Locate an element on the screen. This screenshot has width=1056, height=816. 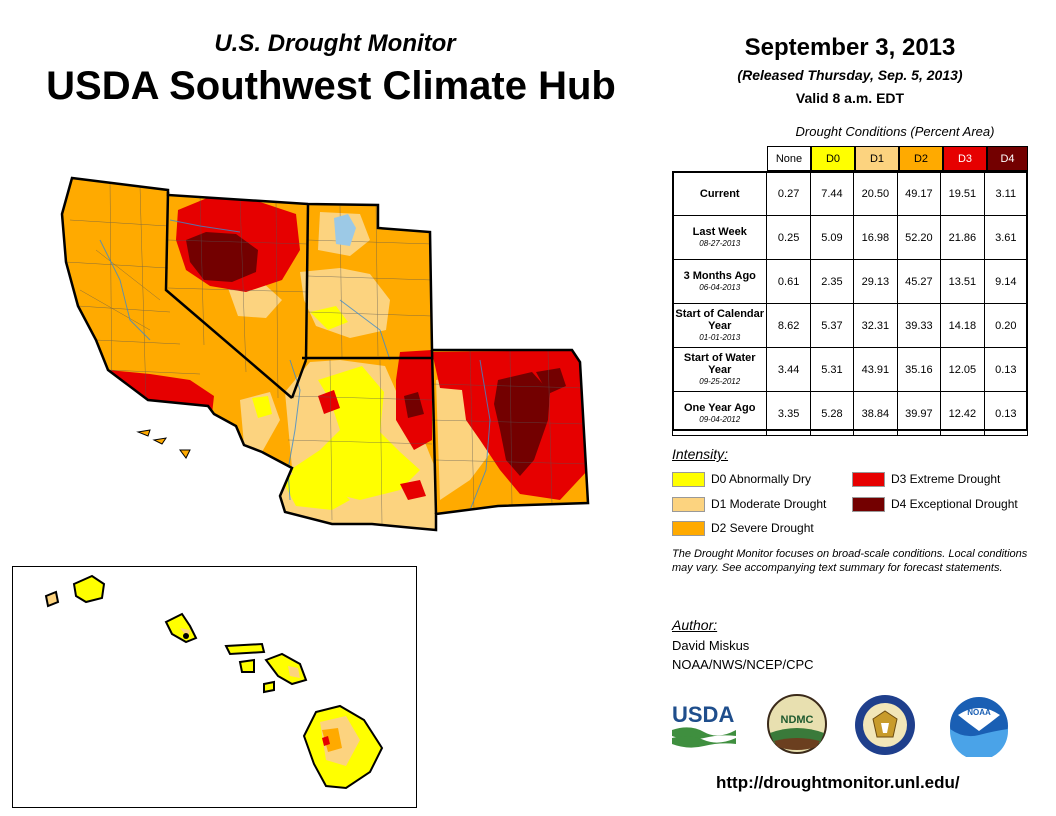
table-corner is located at coordinates (719, 158).